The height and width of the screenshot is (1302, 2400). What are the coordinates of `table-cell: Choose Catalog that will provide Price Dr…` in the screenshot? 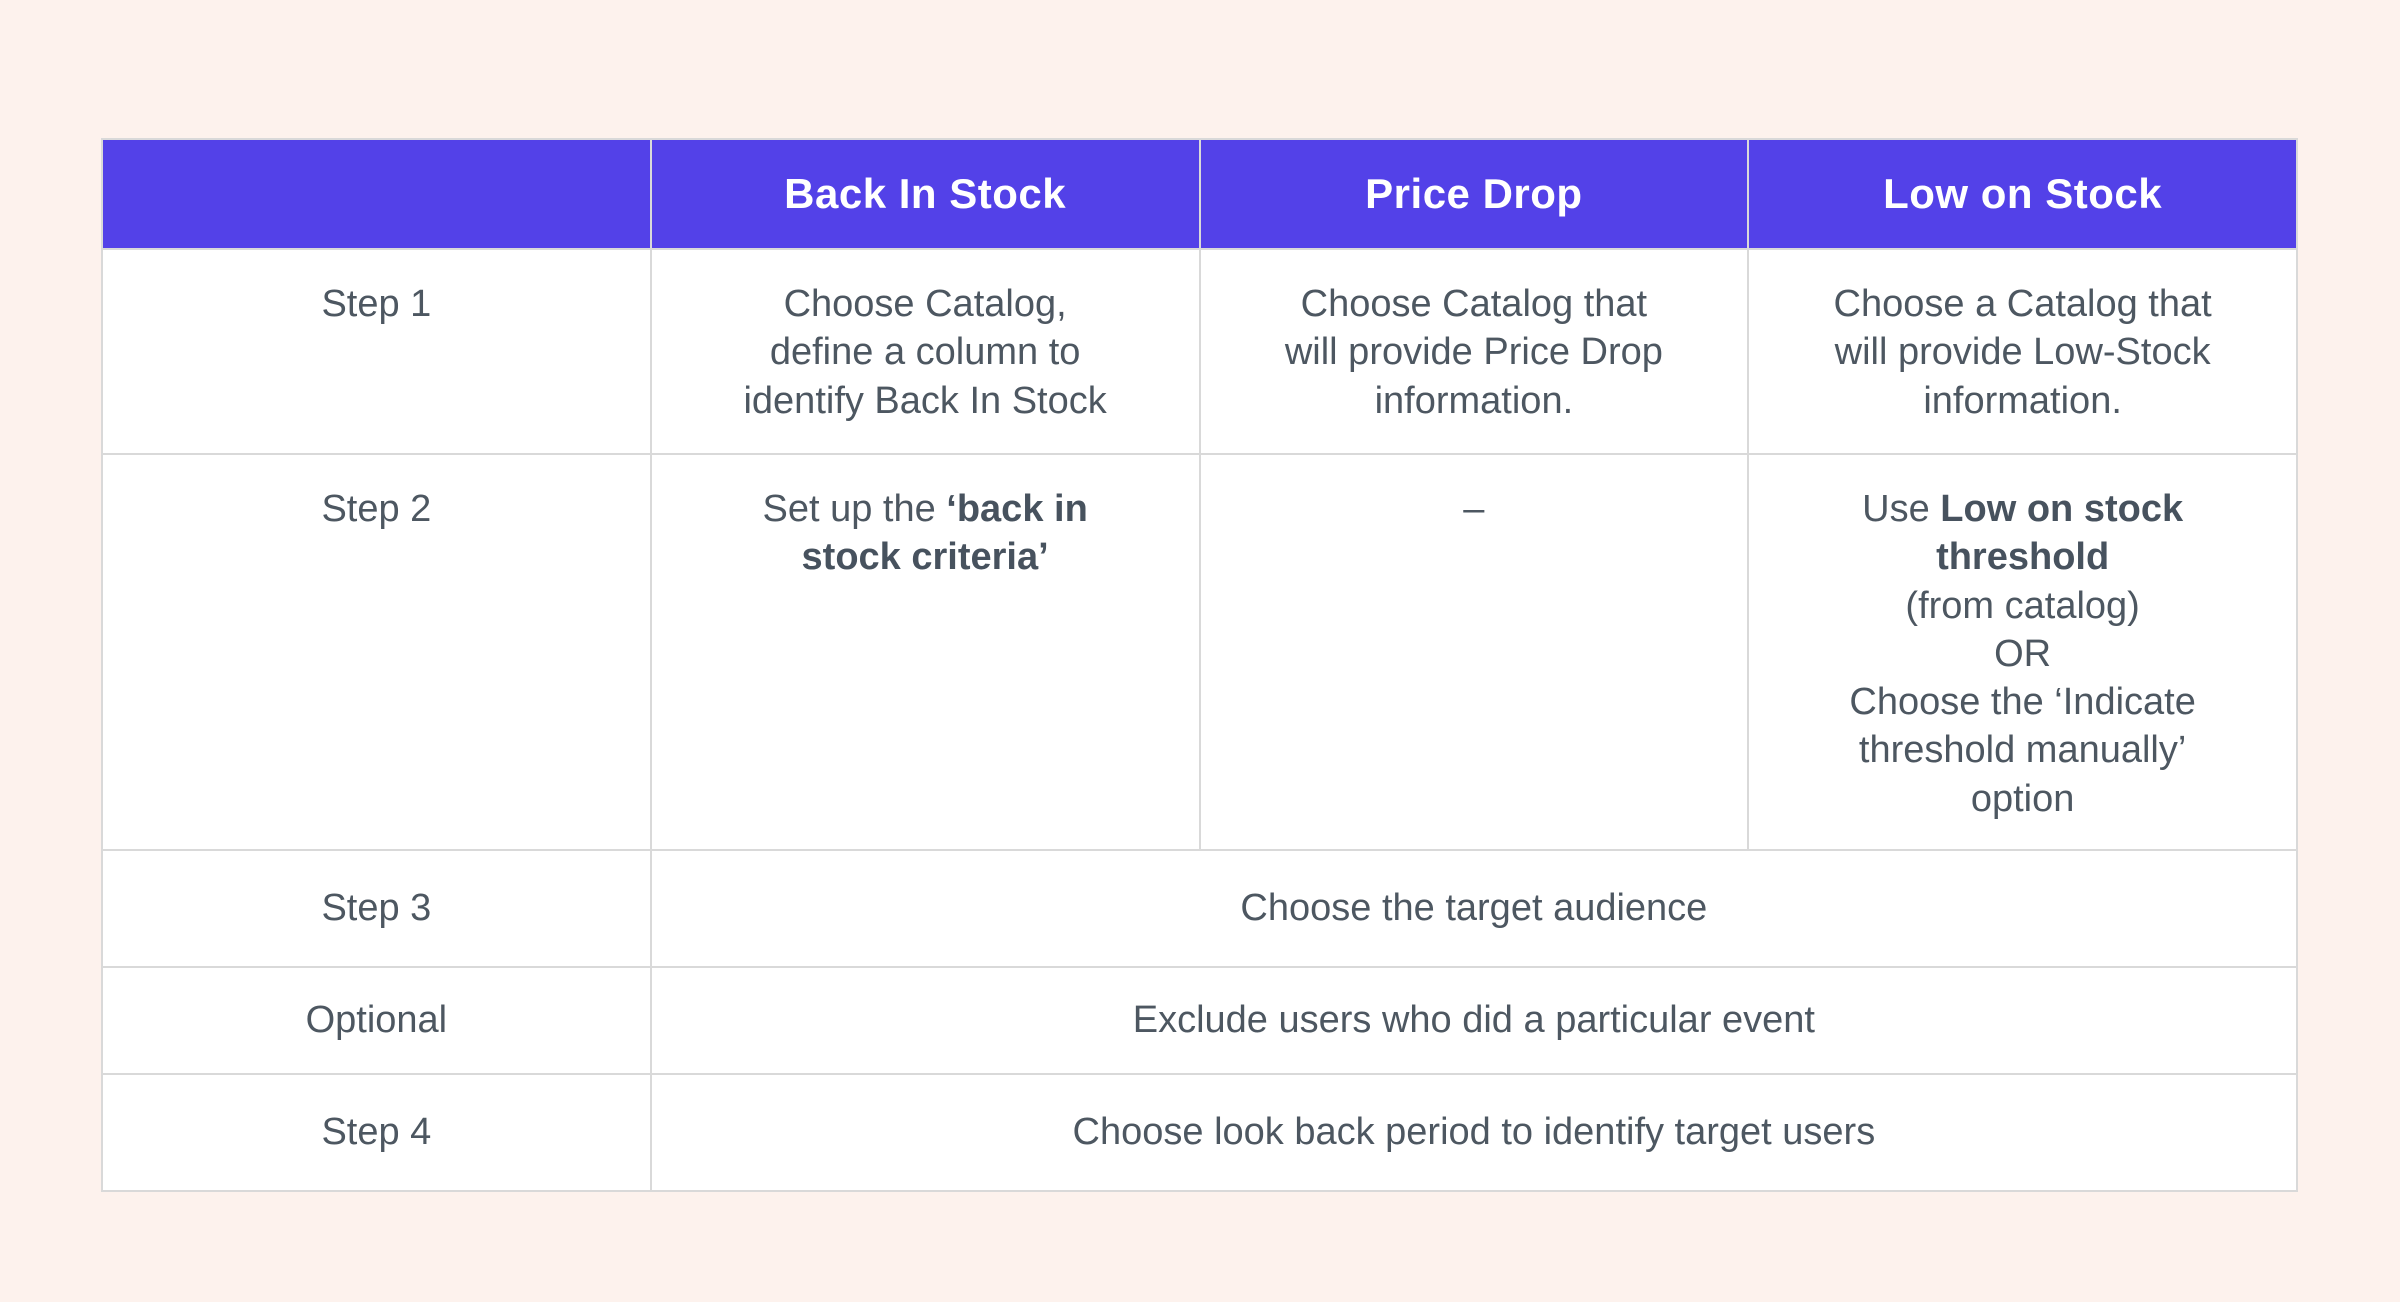 It's located at (1474, 351).